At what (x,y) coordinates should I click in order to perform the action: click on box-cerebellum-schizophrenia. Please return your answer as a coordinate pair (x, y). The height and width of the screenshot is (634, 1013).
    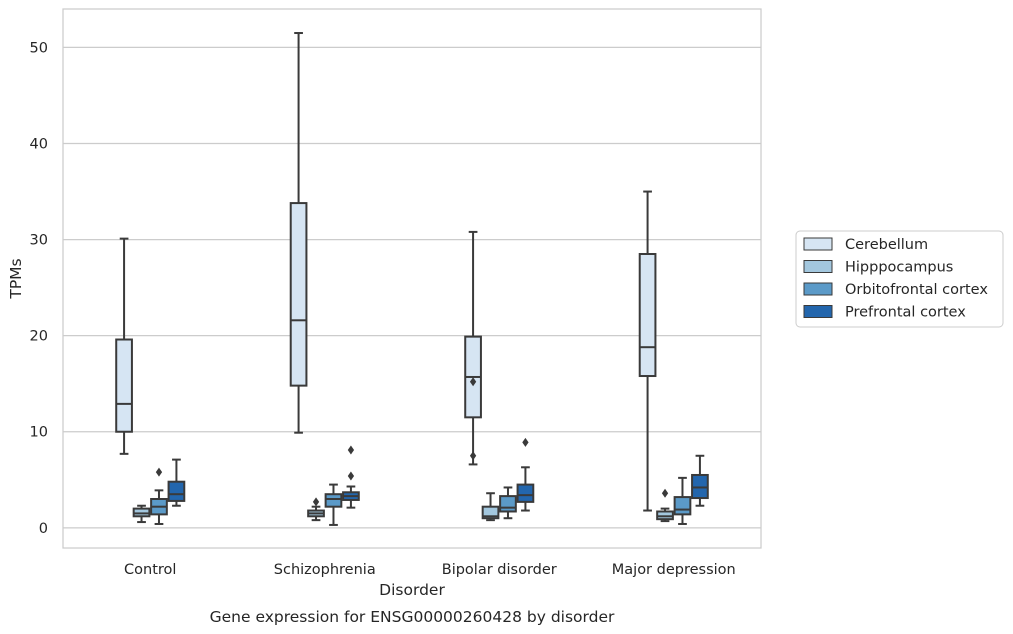
    Looking at the image, I should click on (298, 233).